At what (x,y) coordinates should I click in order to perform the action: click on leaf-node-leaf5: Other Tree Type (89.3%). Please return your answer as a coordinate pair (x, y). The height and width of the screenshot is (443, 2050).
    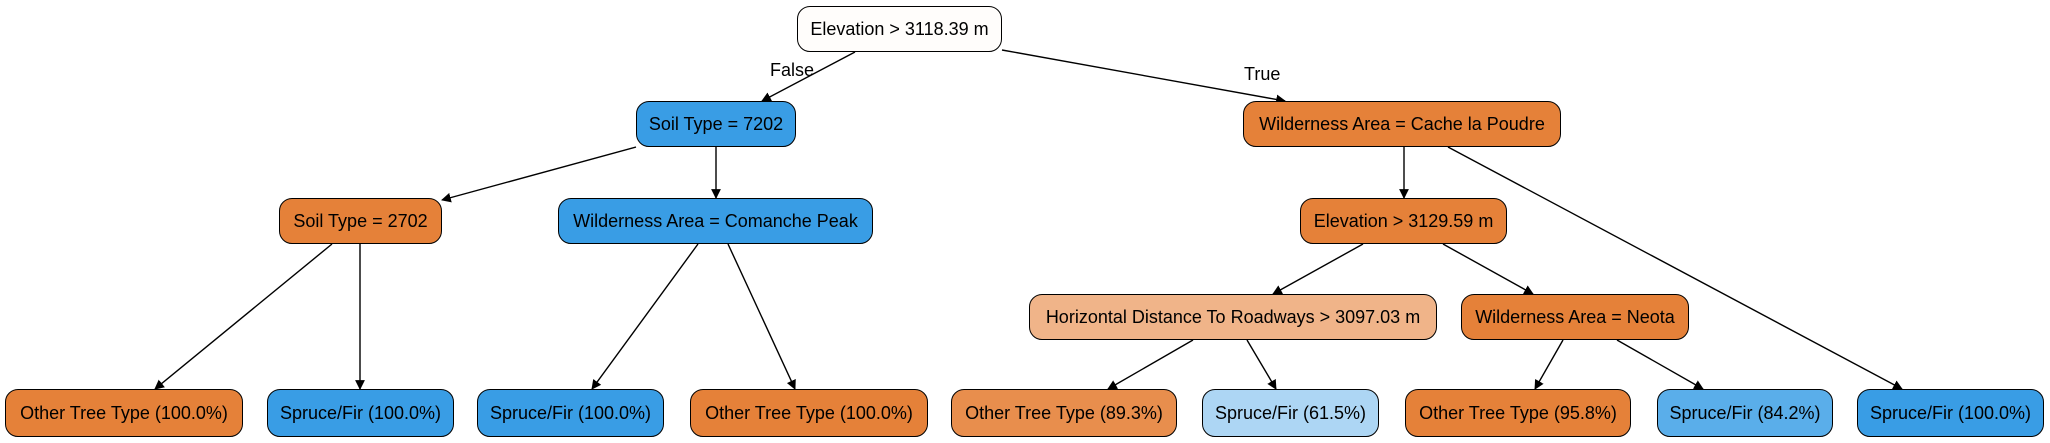
    Looking at the image, I should click on (1064, 413).